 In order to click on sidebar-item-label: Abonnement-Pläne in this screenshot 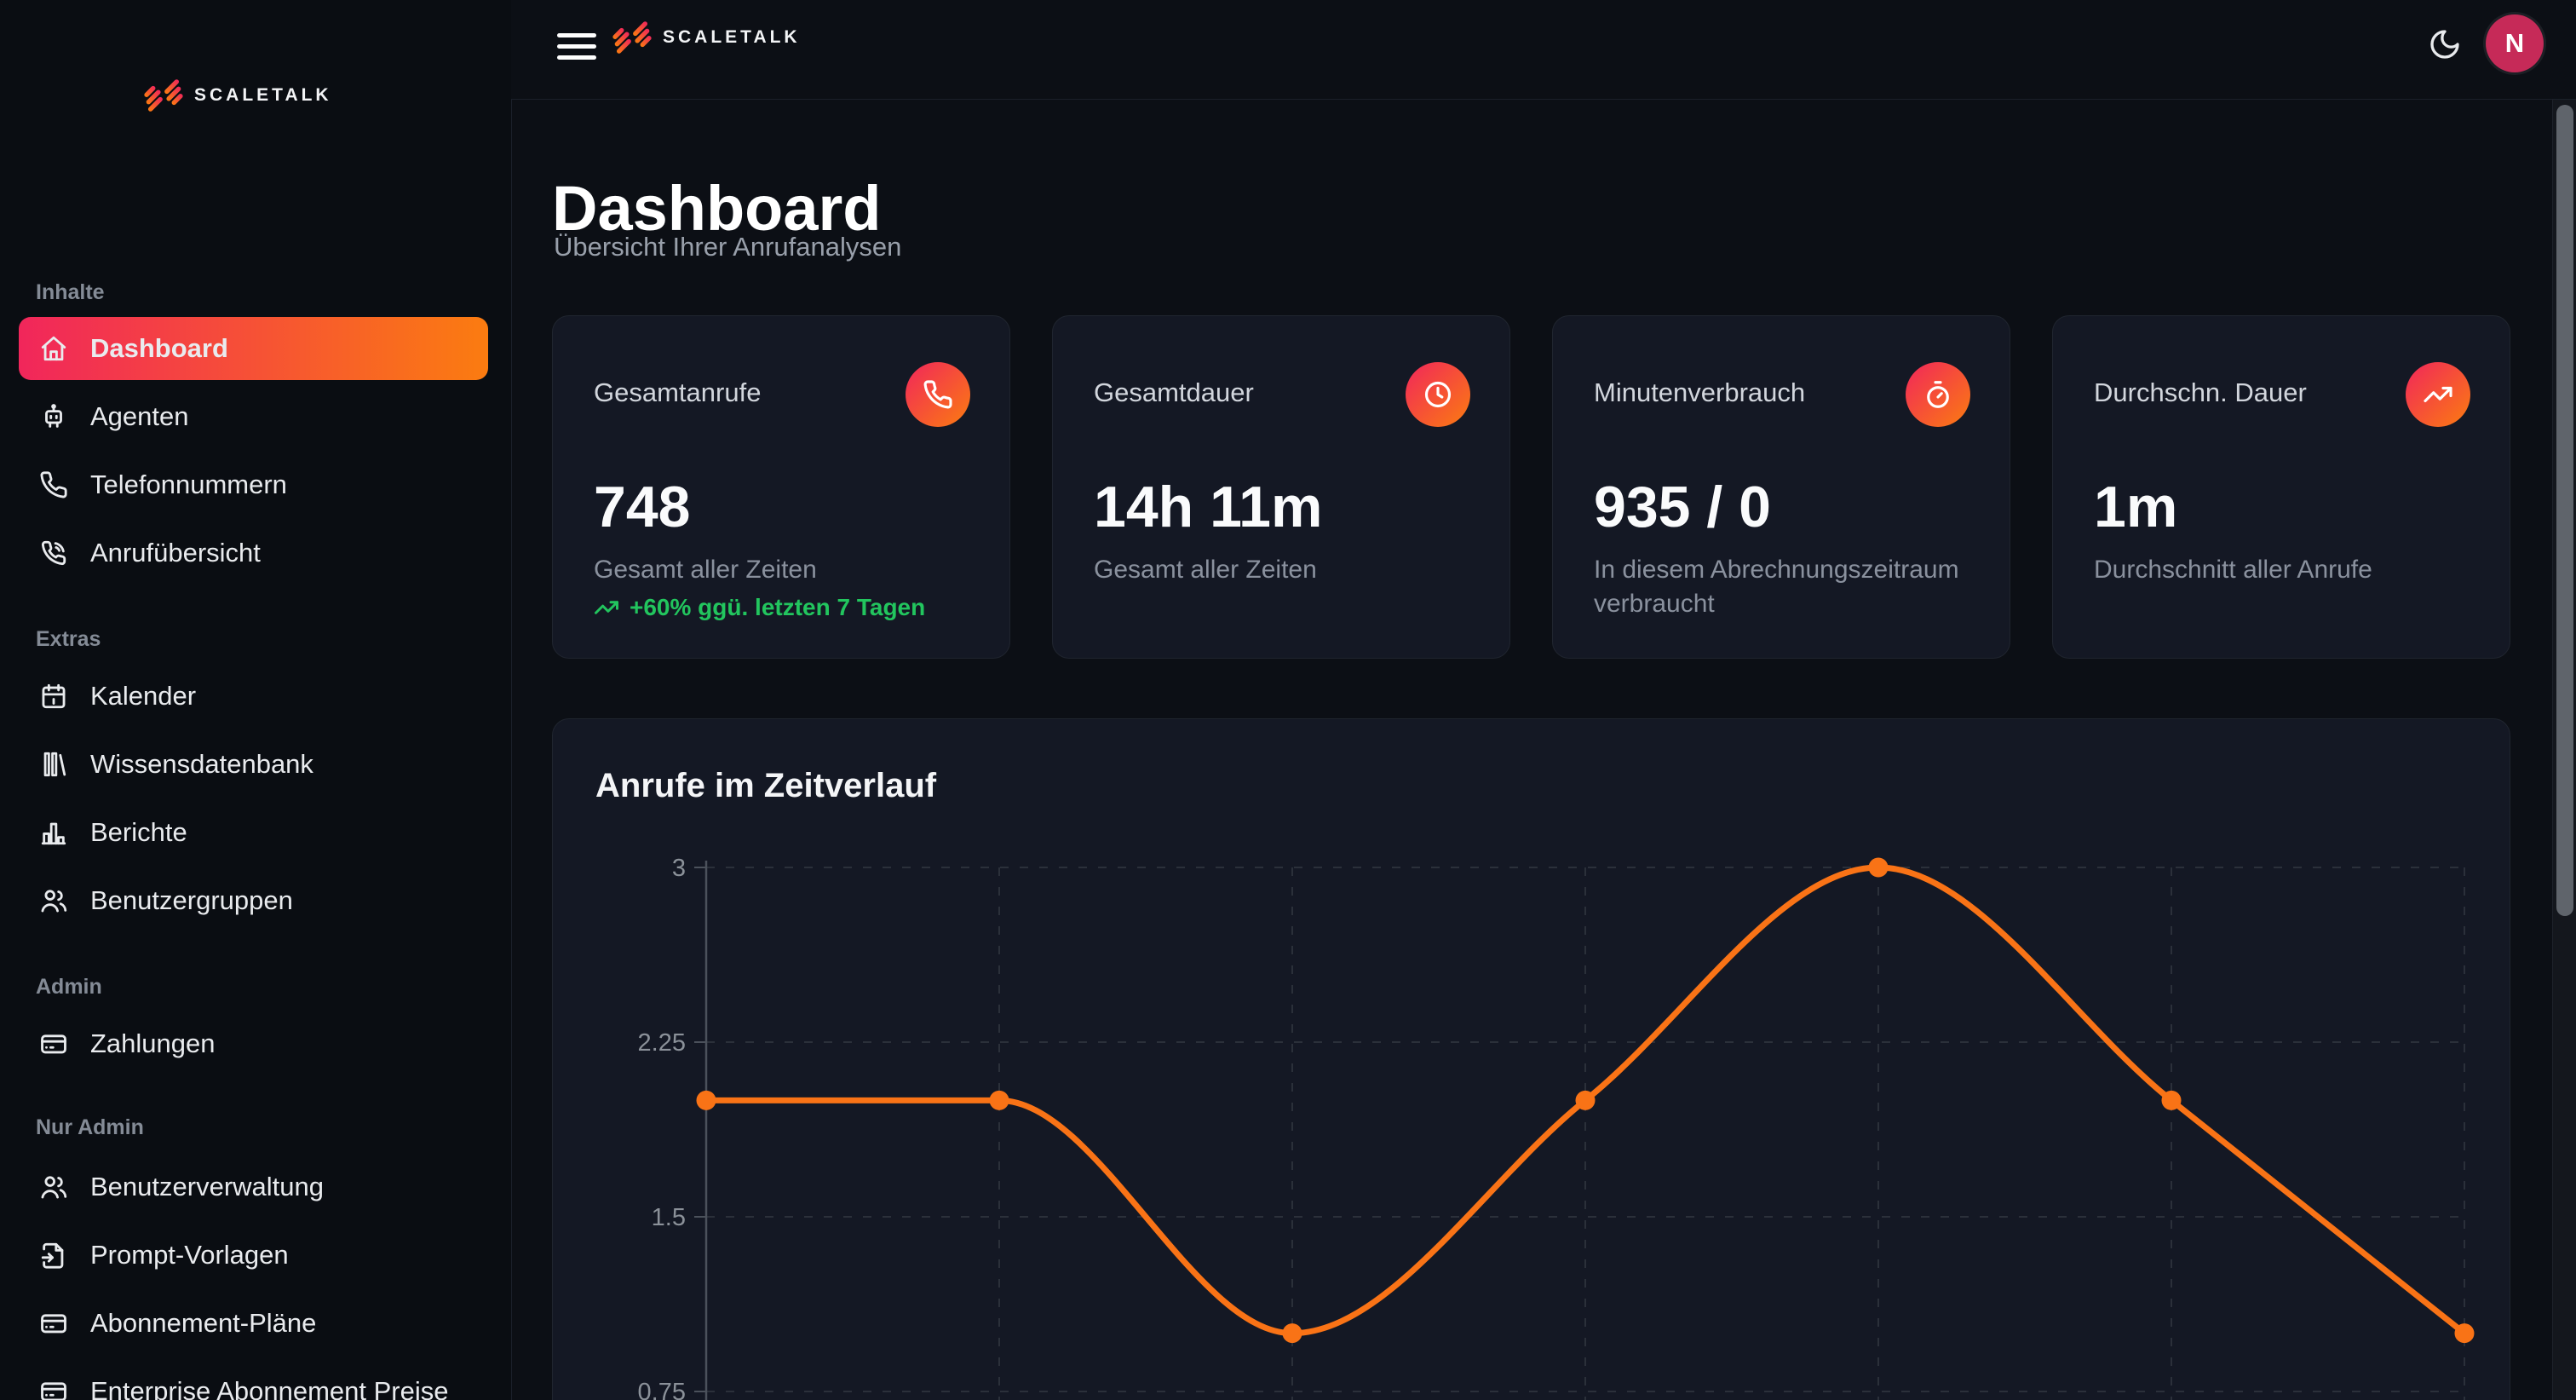, I will do `click(204, 1323)`.